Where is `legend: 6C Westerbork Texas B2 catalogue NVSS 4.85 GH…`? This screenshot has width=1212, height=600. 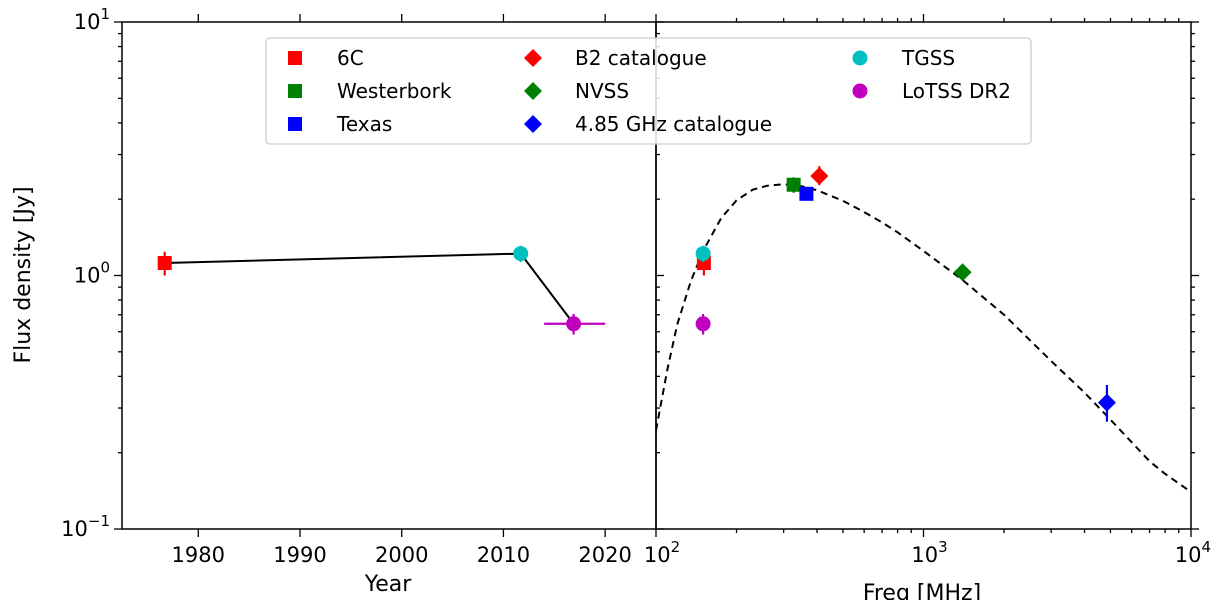 legend: 6C Westerbork Texas B2 catalogue NVSS 4.85 GH… is located at coordinates (648, 91).